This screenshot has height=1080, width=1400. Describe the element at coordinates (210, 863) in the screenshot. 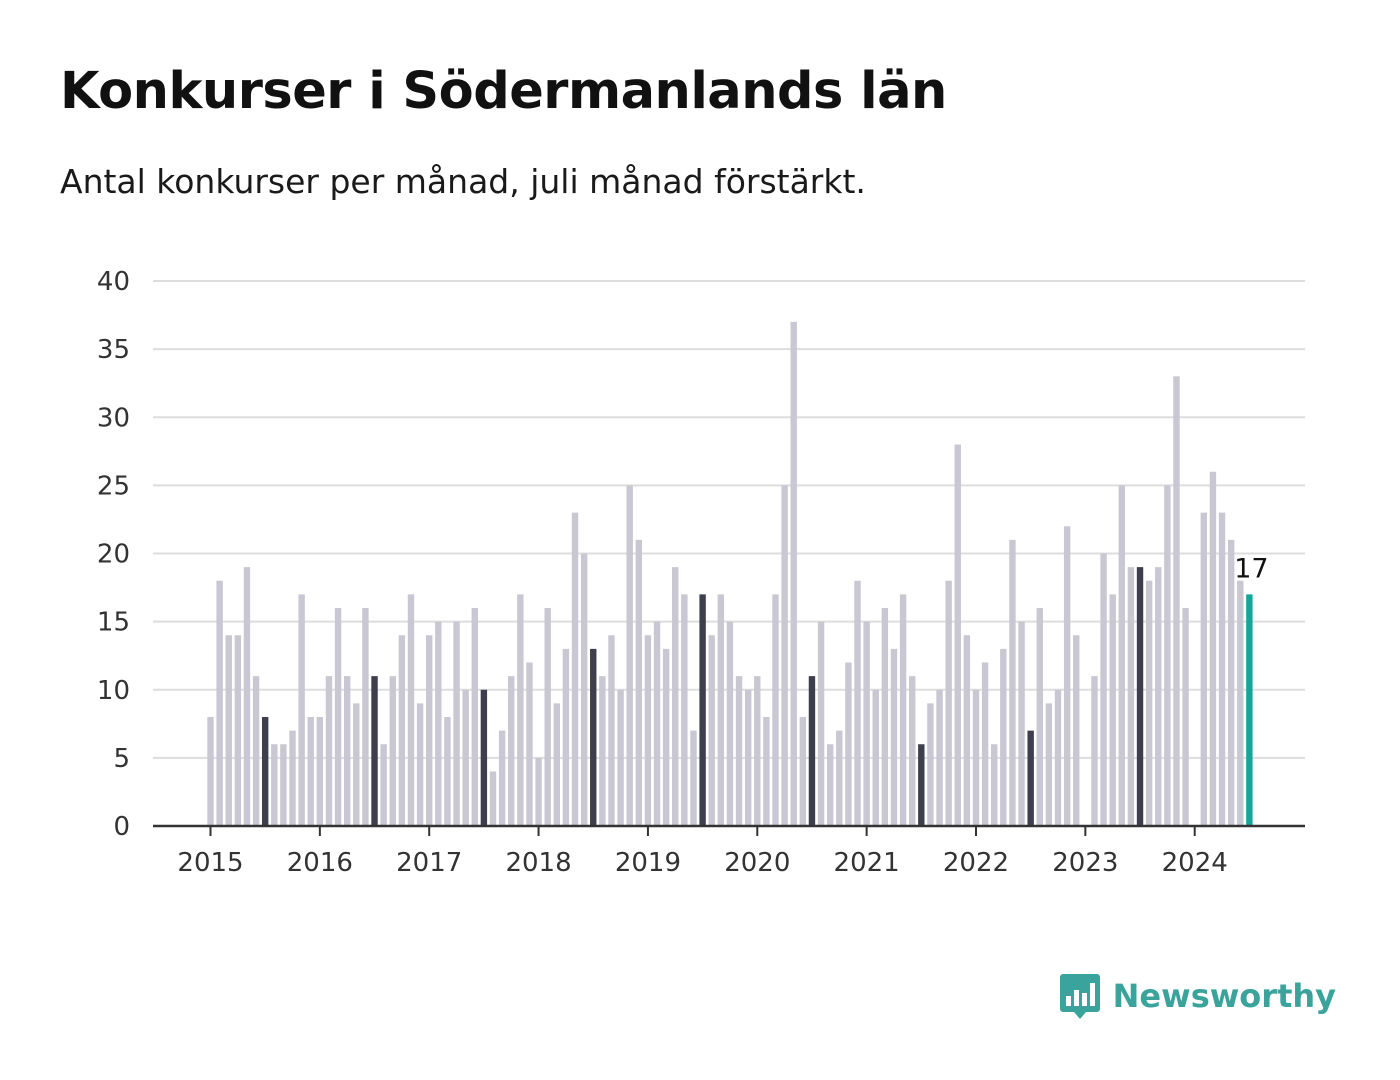

I see `x-tick-label: 2015` at that location.